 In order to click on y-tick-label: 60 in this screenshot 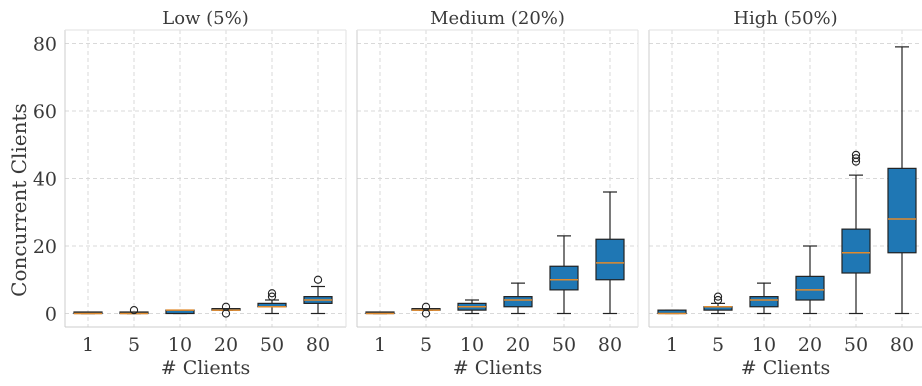, I will do `click(45, 112)`.